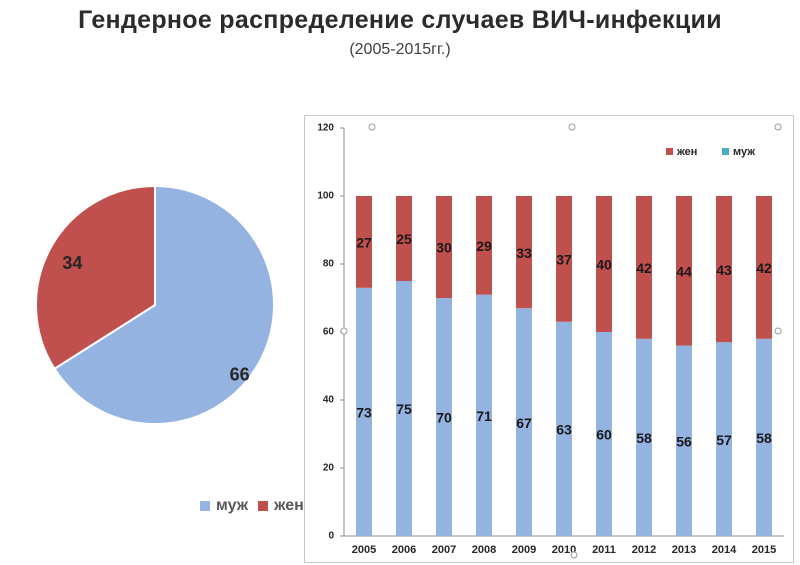 Image resolution: width=800 pixels, height=565 pixels. What do you see at coordinates (684, 550) in the screenshot?
I see `x-tick-label: 2013` at bounding box center [684, 550].